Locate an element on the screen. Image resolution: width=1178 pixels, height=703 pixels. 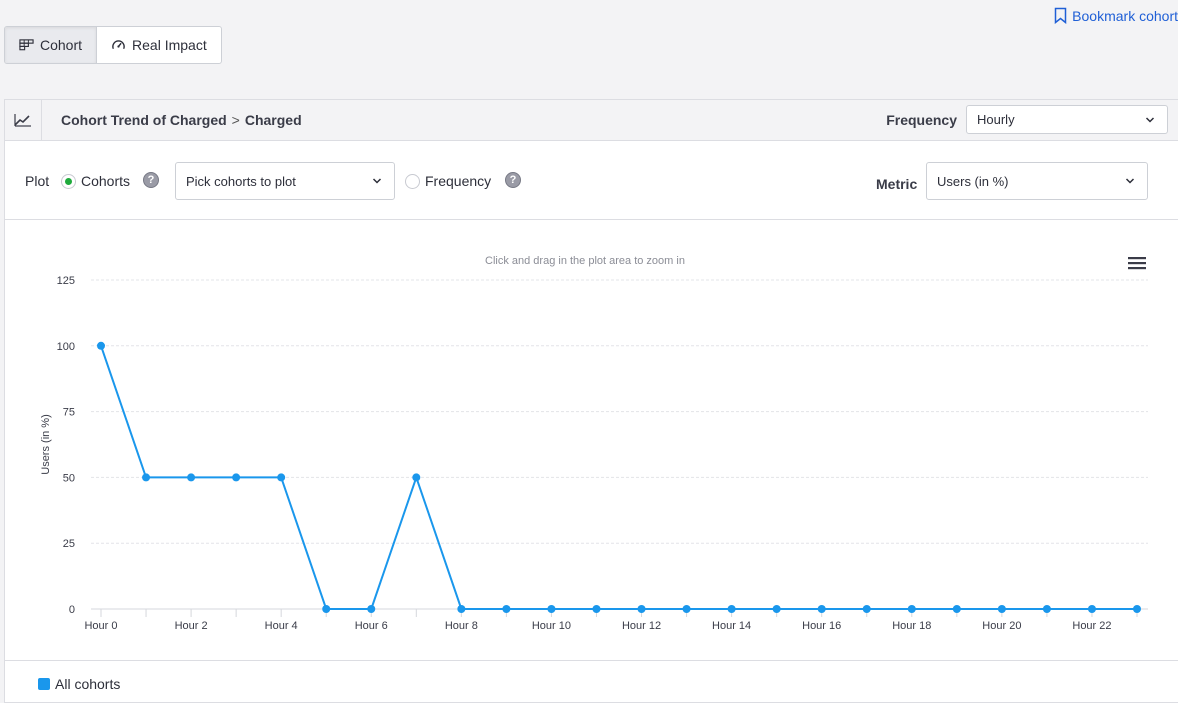
real-impact-view-button: Real Impact is located at coordinates (159, 45).